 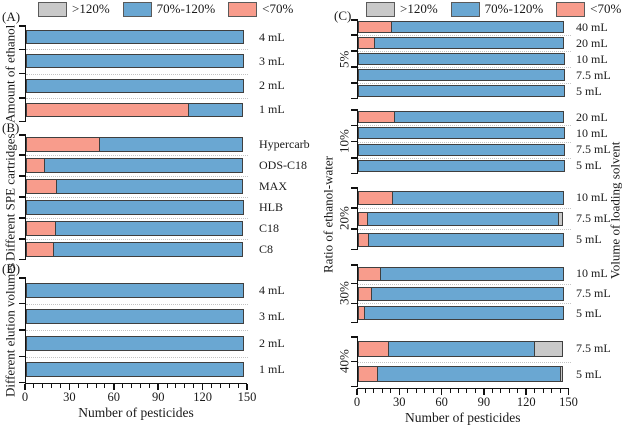 What do you see at coordinates (344, 218) in the screenshot?
I see `group-label-20pct: 20%` at bounding box center [344, 218].